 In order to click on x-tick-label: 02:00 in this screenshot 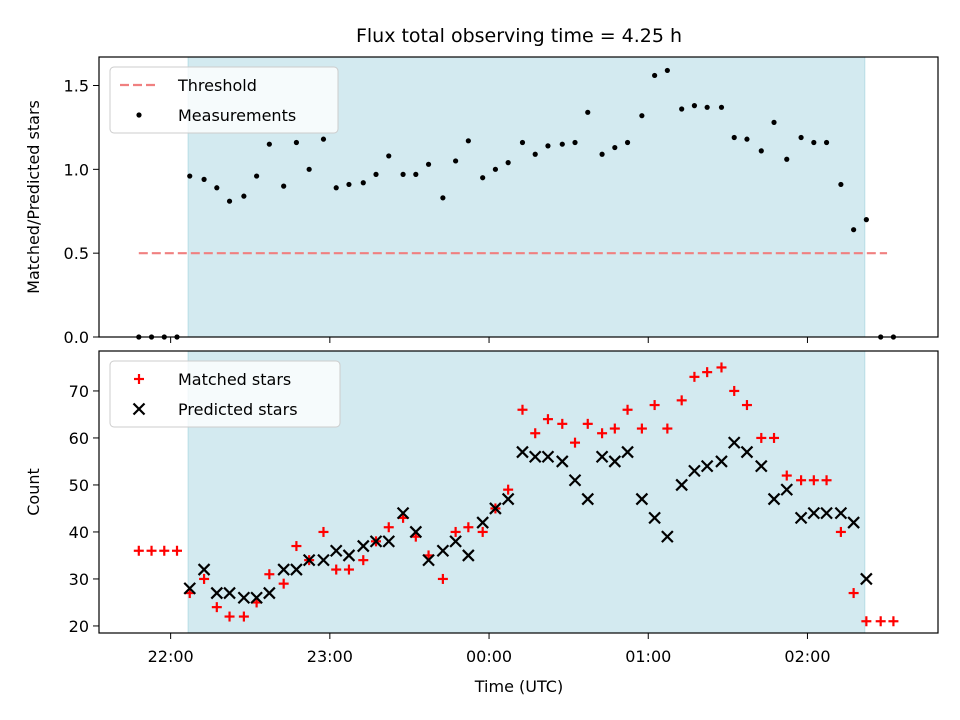, I will do `click(807, 656)`.